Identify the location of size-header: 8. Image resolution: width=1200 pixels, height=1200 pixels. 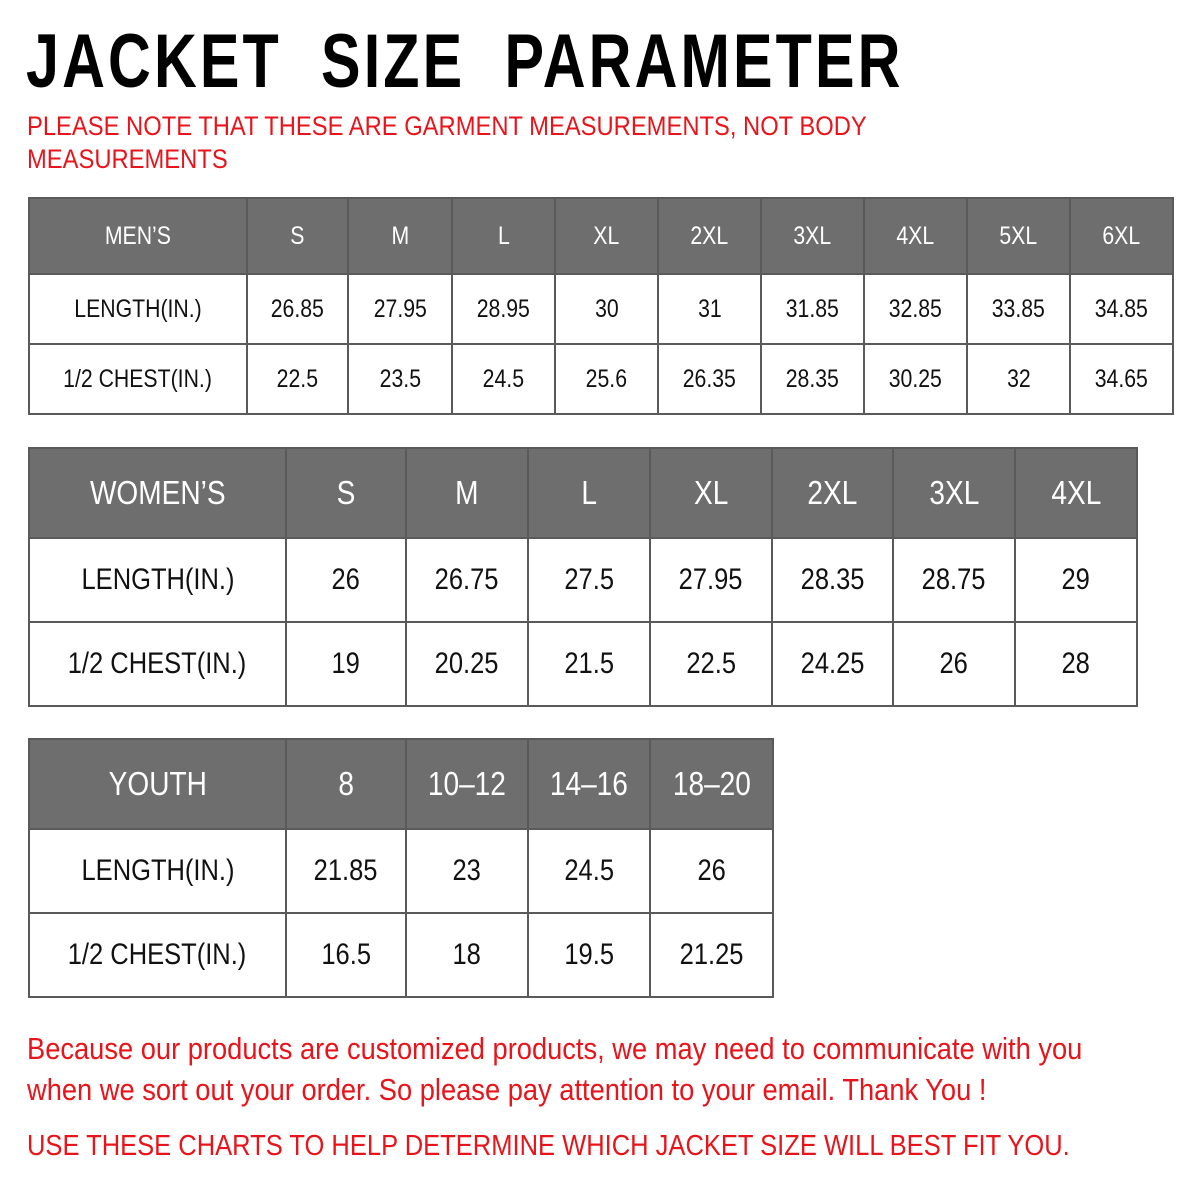
(346, 784).